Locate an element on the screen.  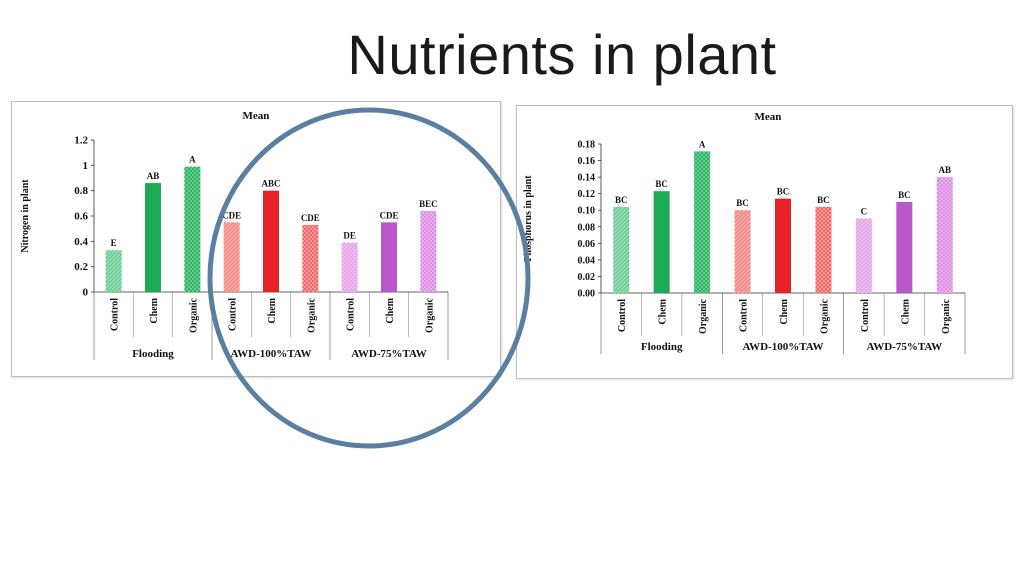
y-tick-label: 0.08 is located at coordinates (587, 227).